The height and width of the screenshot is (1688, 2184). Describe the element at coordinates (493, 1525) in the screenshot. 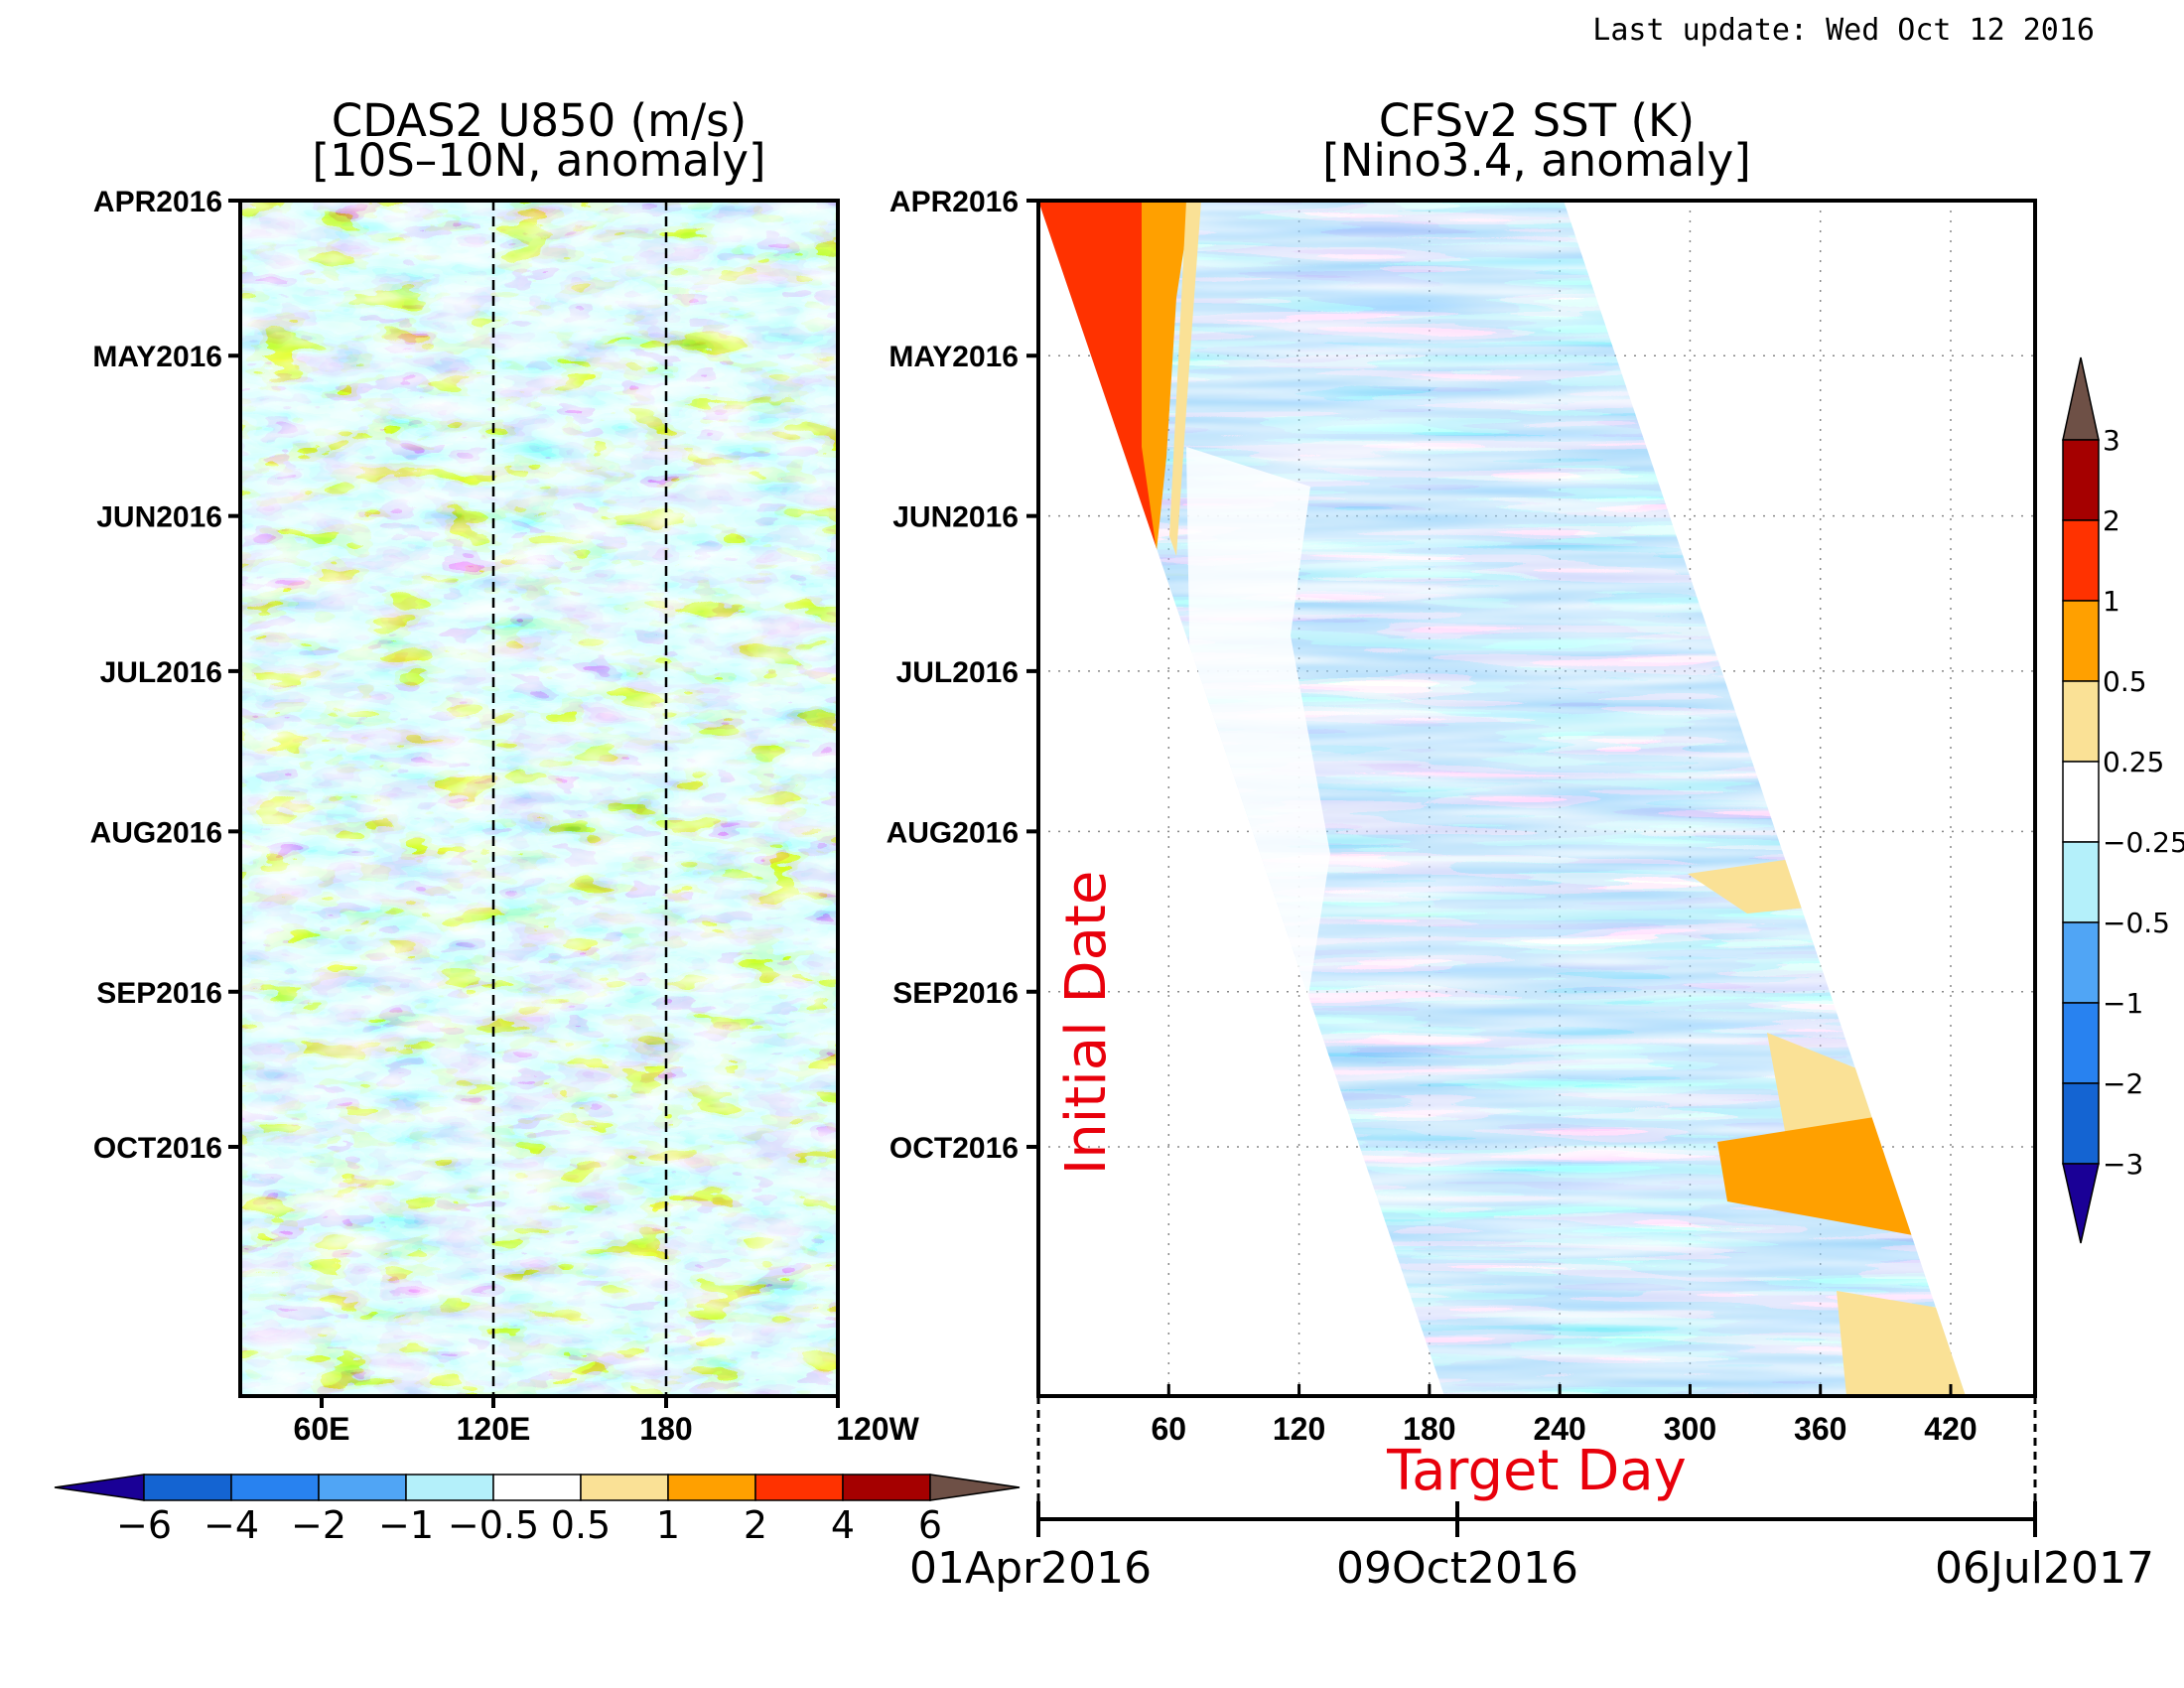

I see `hcb-tick-label: −0.5` at that location.